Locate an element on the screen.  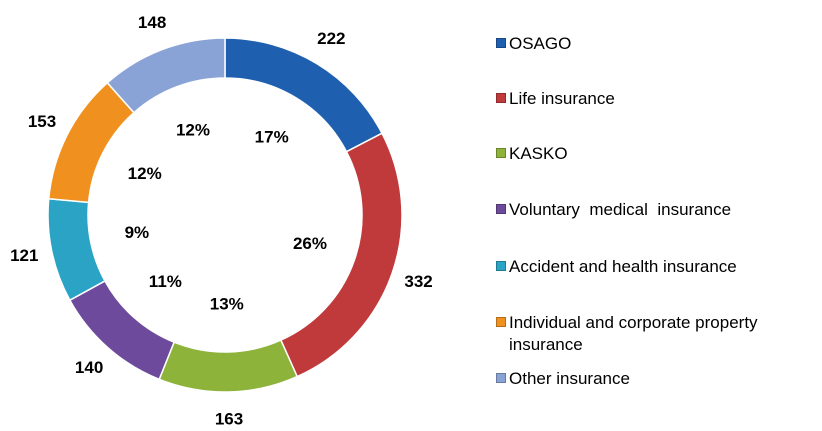
value-label: 148 is located at coordinates (152, 22).